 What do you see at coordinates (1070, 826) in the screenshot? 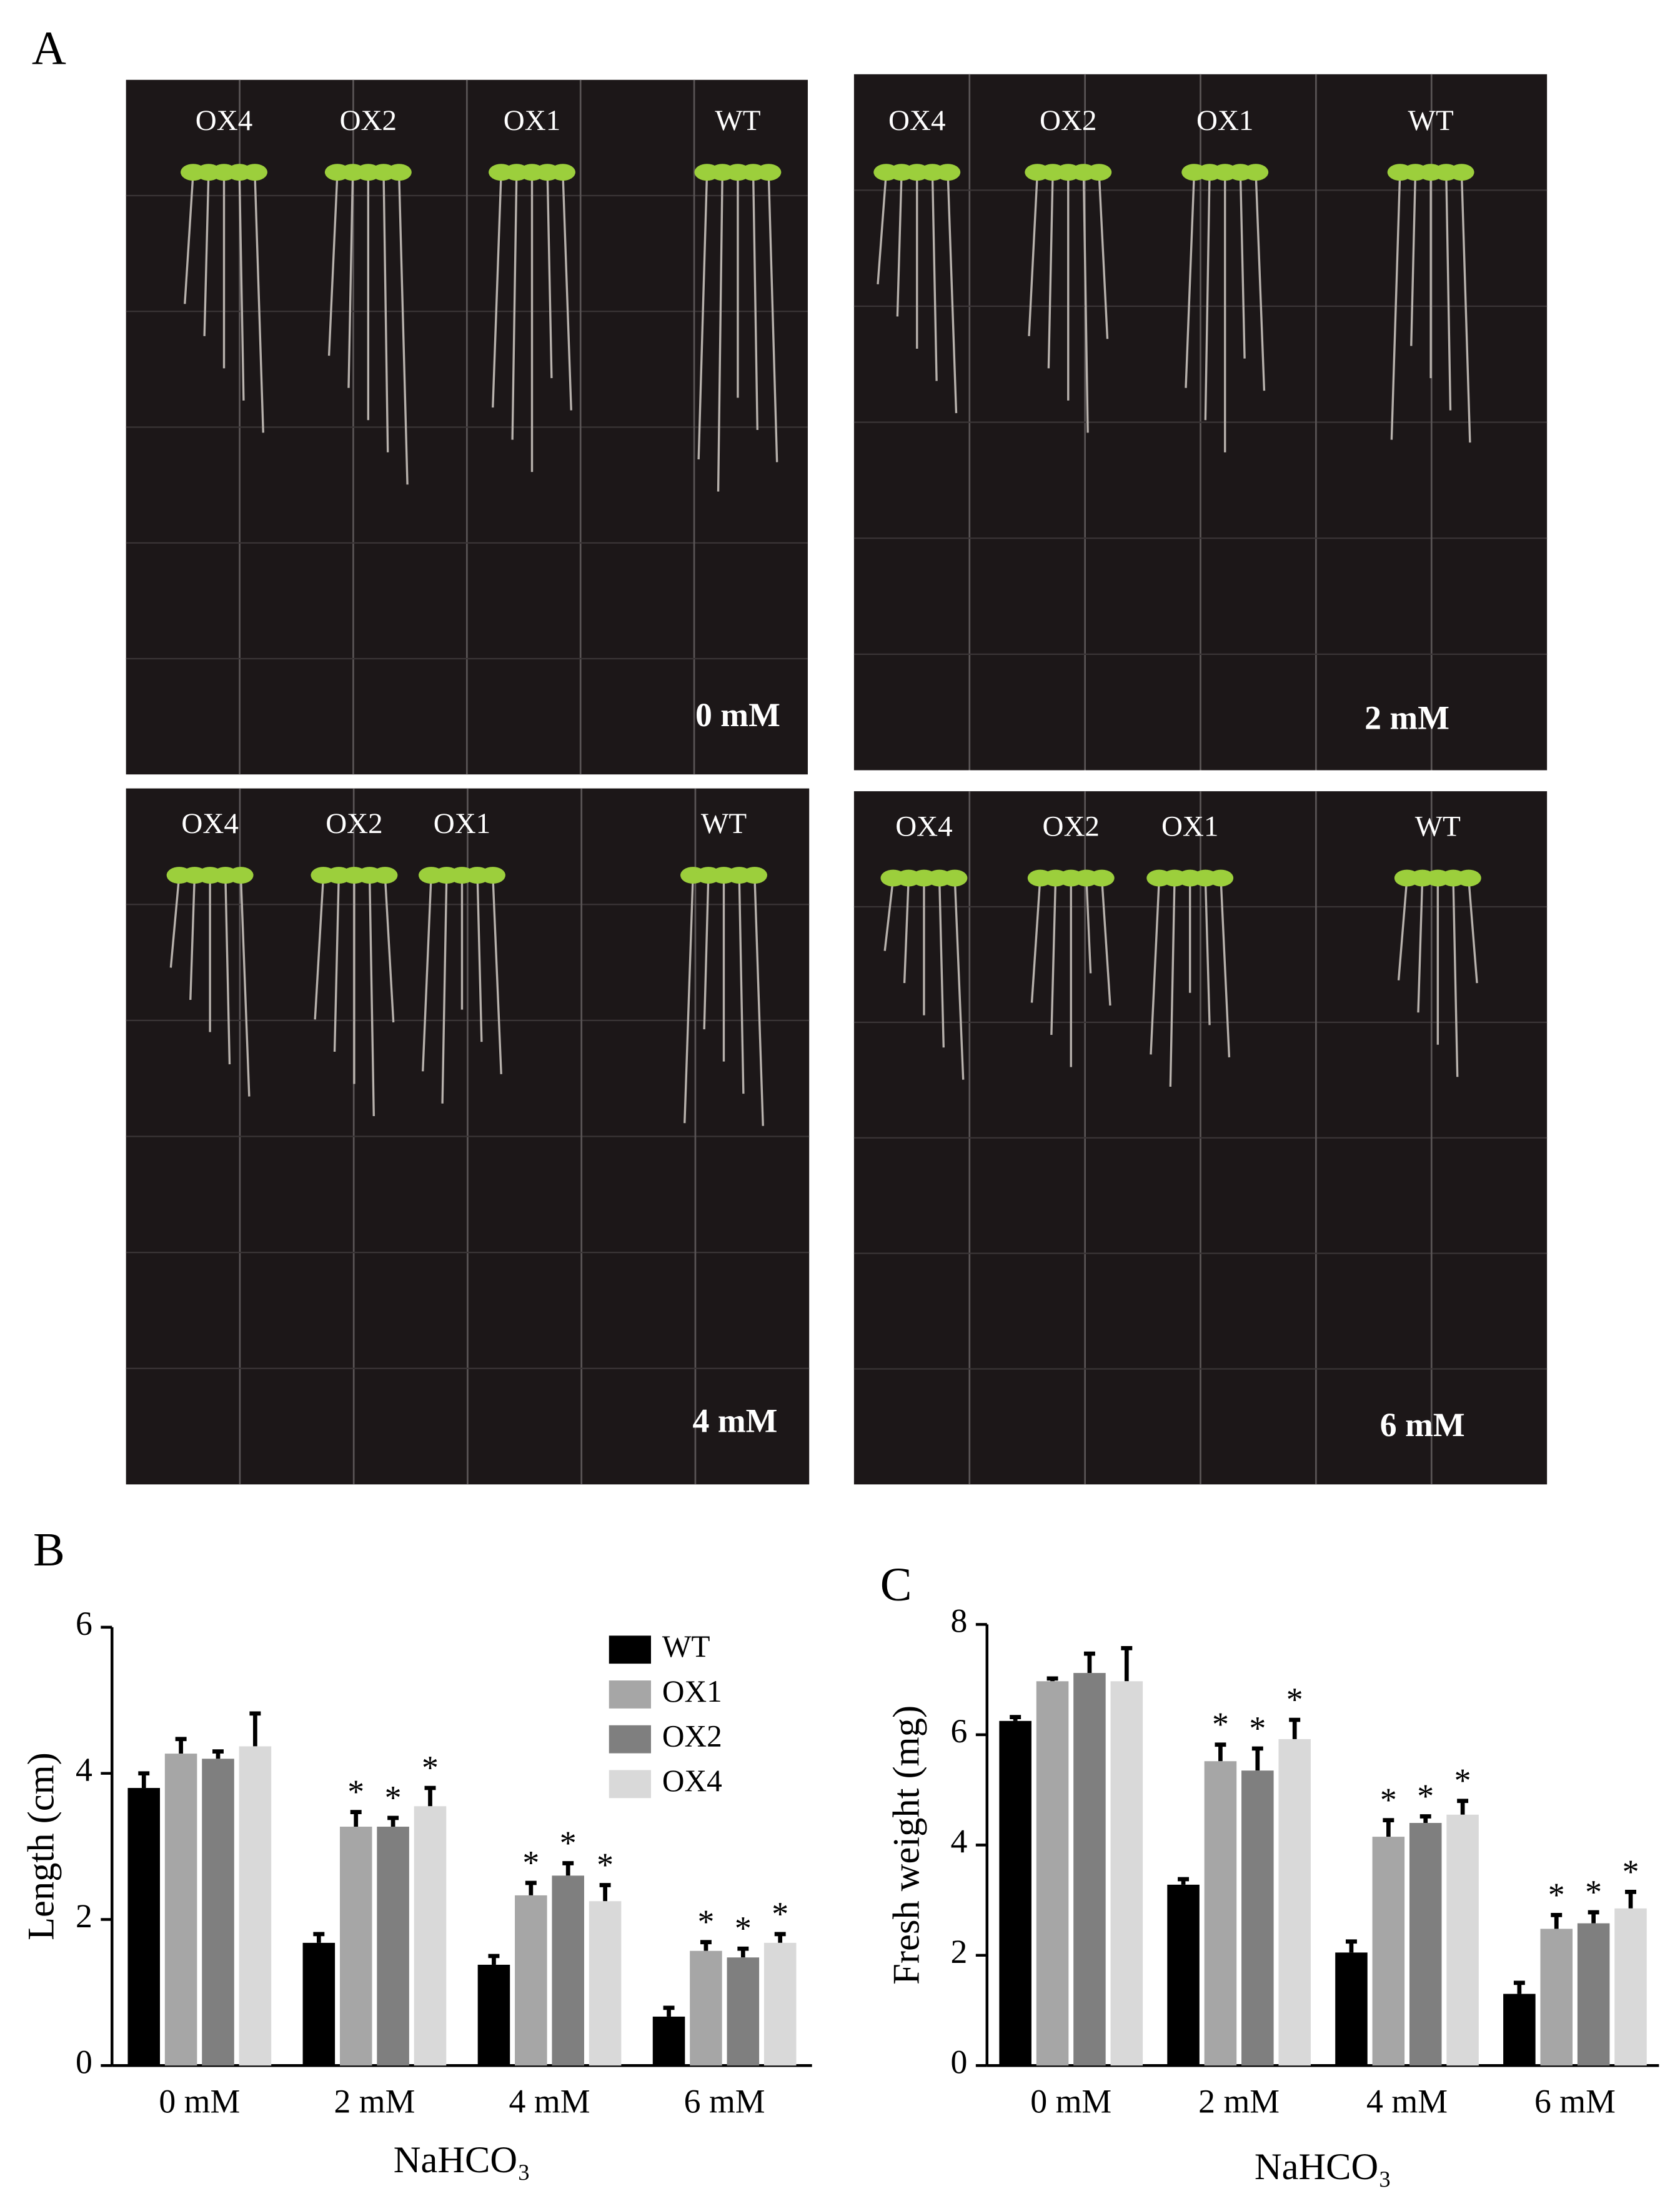
I see `photo-label: OX2` at bounding box center [1070, 826].